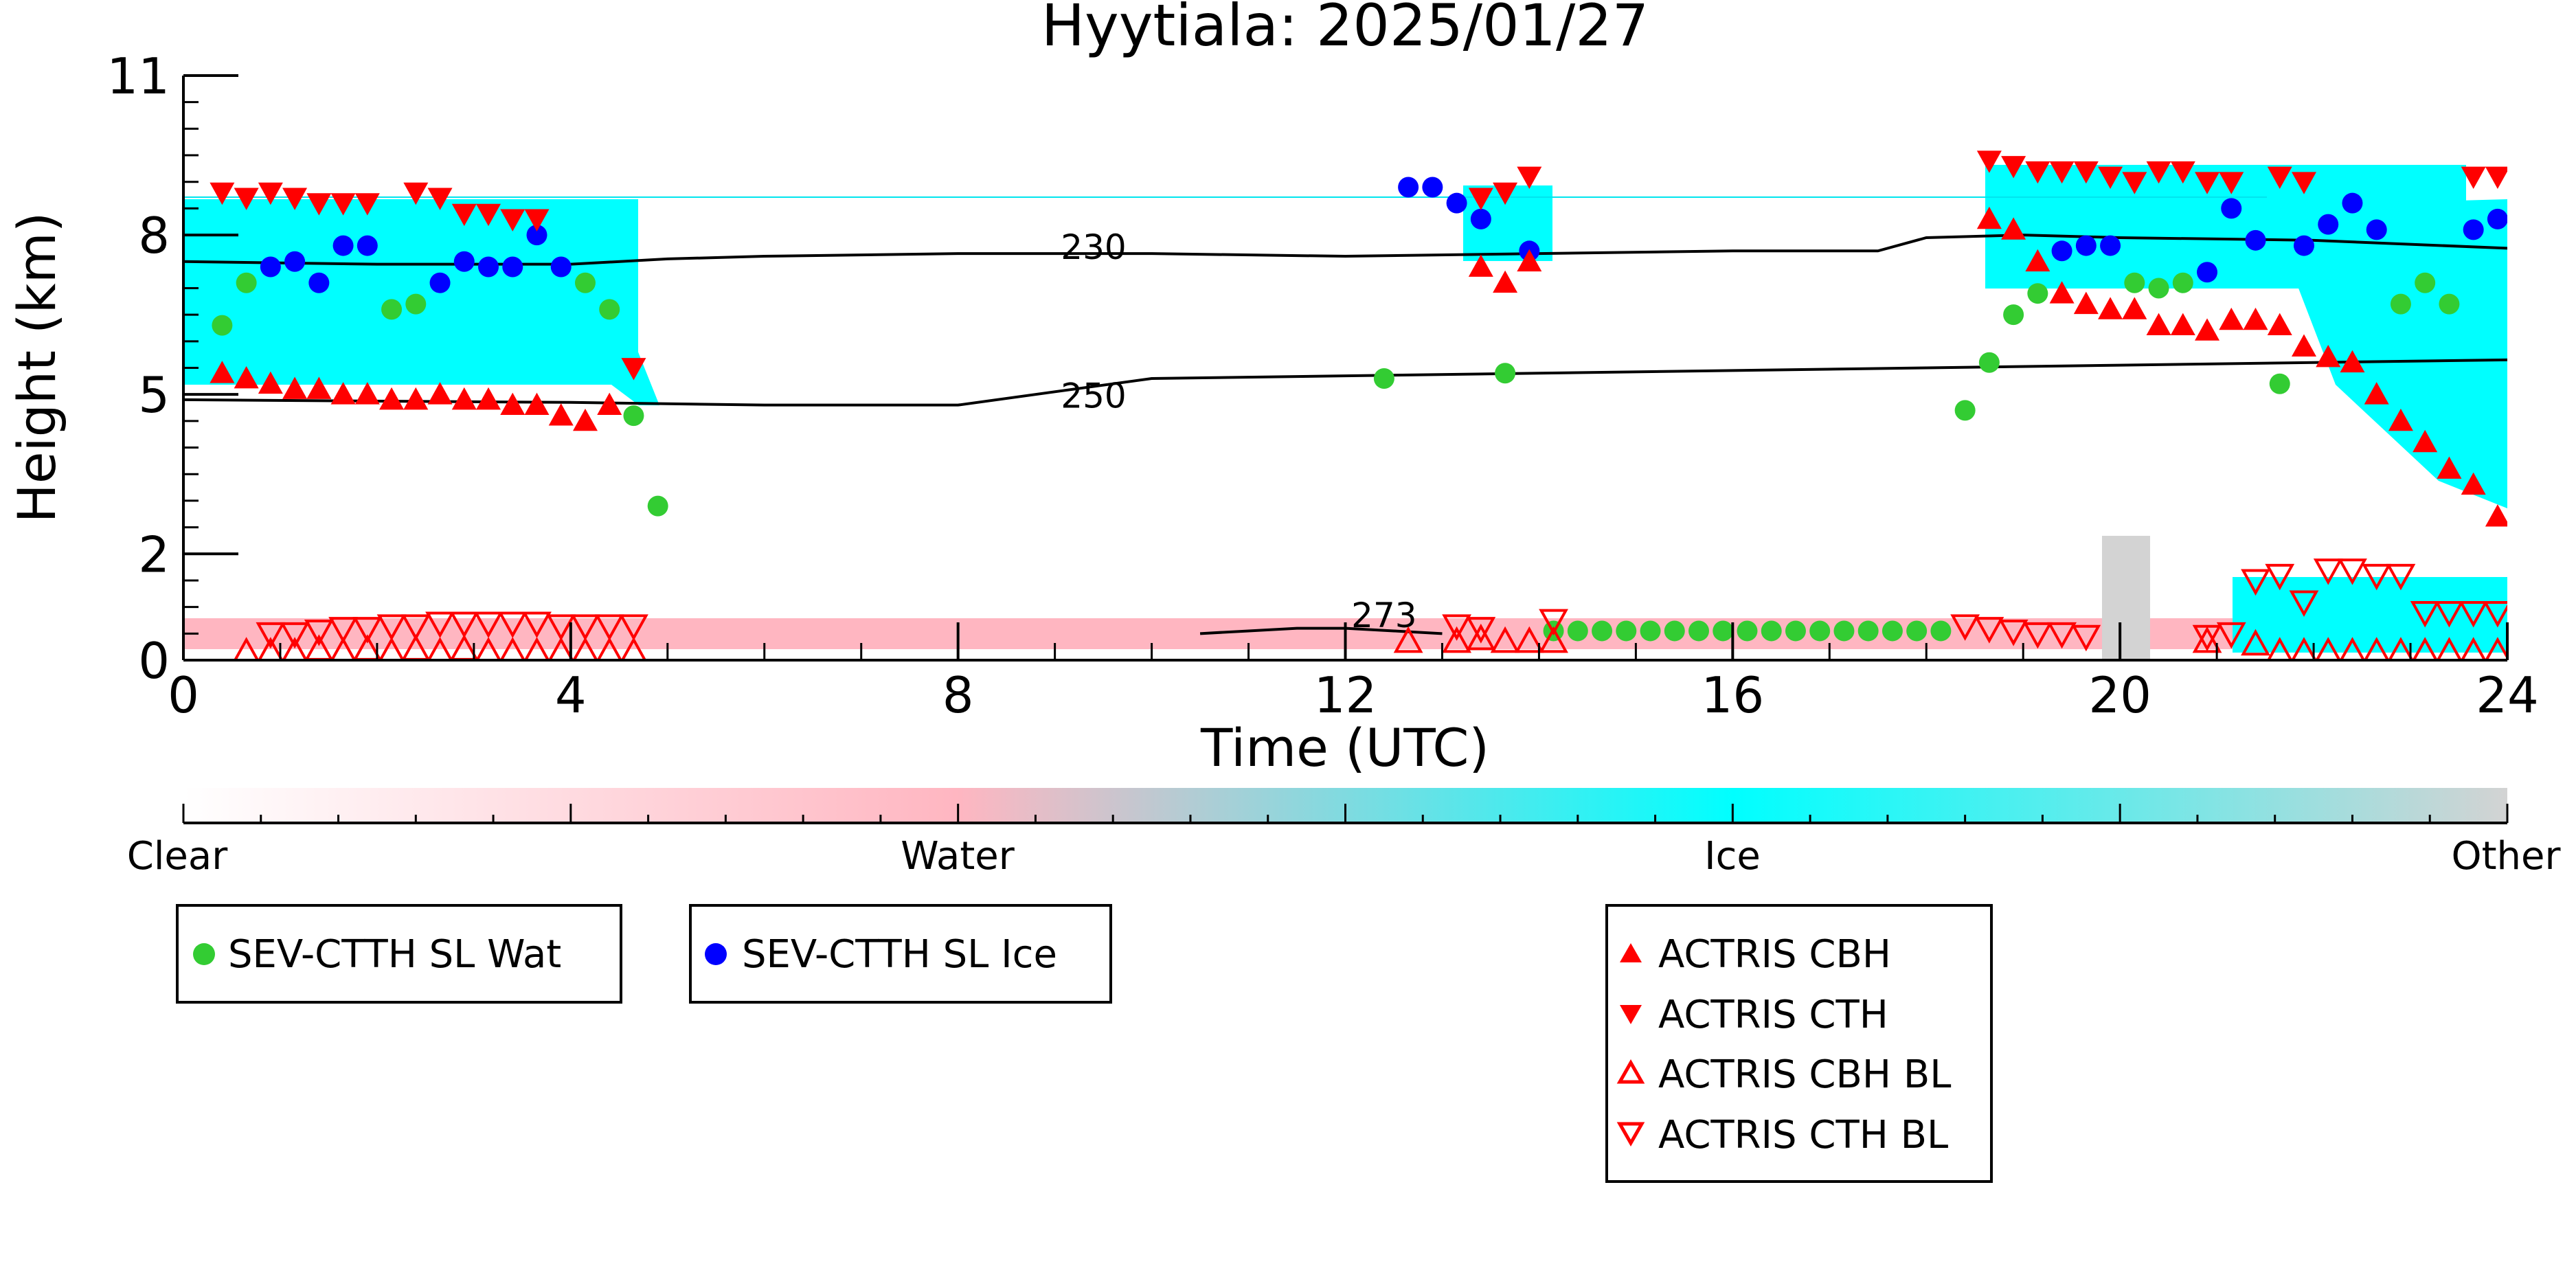  Describe the element at coordinates (1630, 1134) in the screenshot. I see `legend-marker-actris-cth-bl` at that location.